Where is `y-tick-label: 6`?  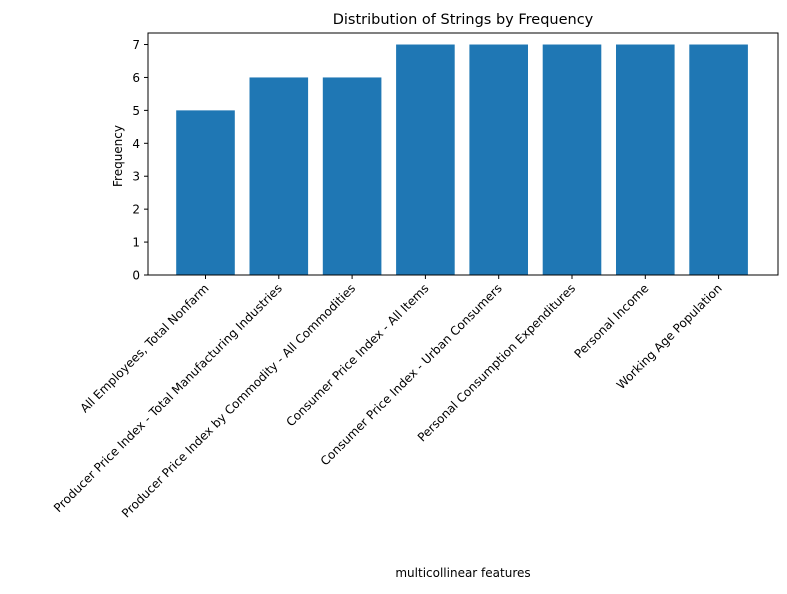 y-tick-label: 6 is located at coordinates (136, 78).